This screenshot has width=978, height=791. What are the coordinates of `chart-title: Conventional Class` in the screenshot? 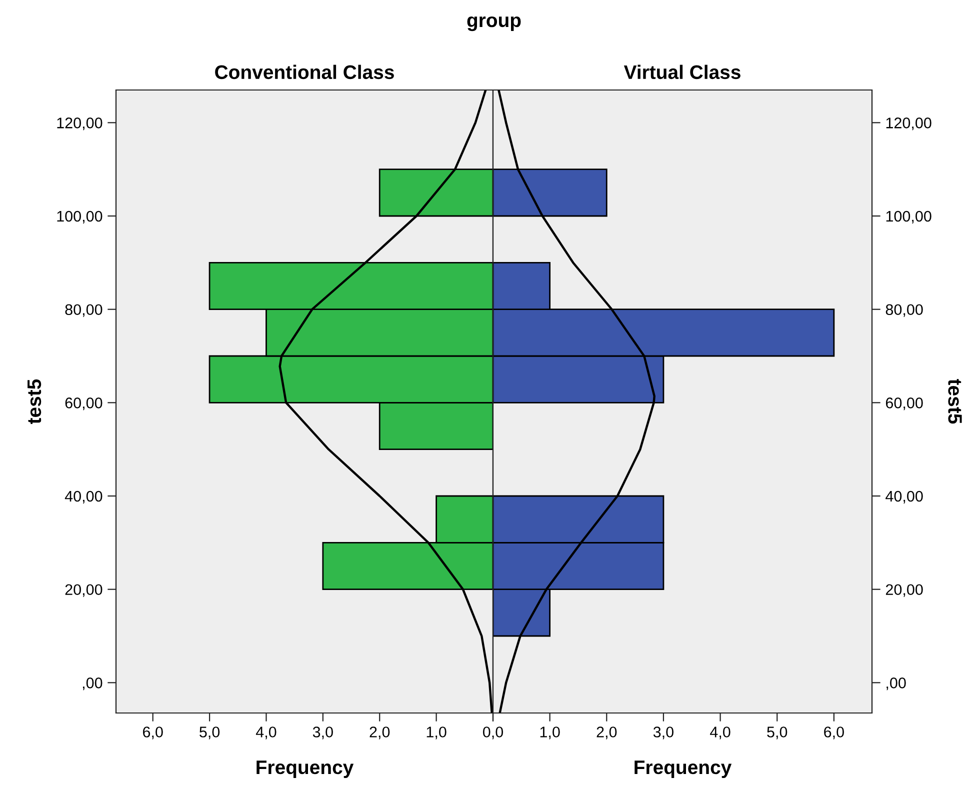 It's located at (304, 72).